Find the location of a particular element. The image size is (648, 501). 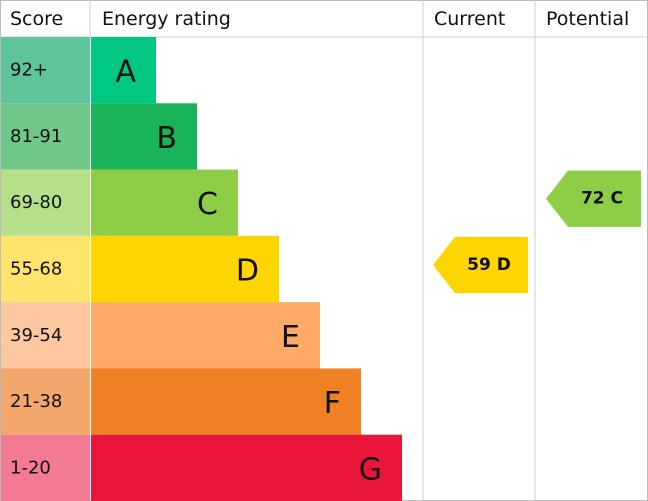

rating-letter: G is located at coordinates (370, 469).